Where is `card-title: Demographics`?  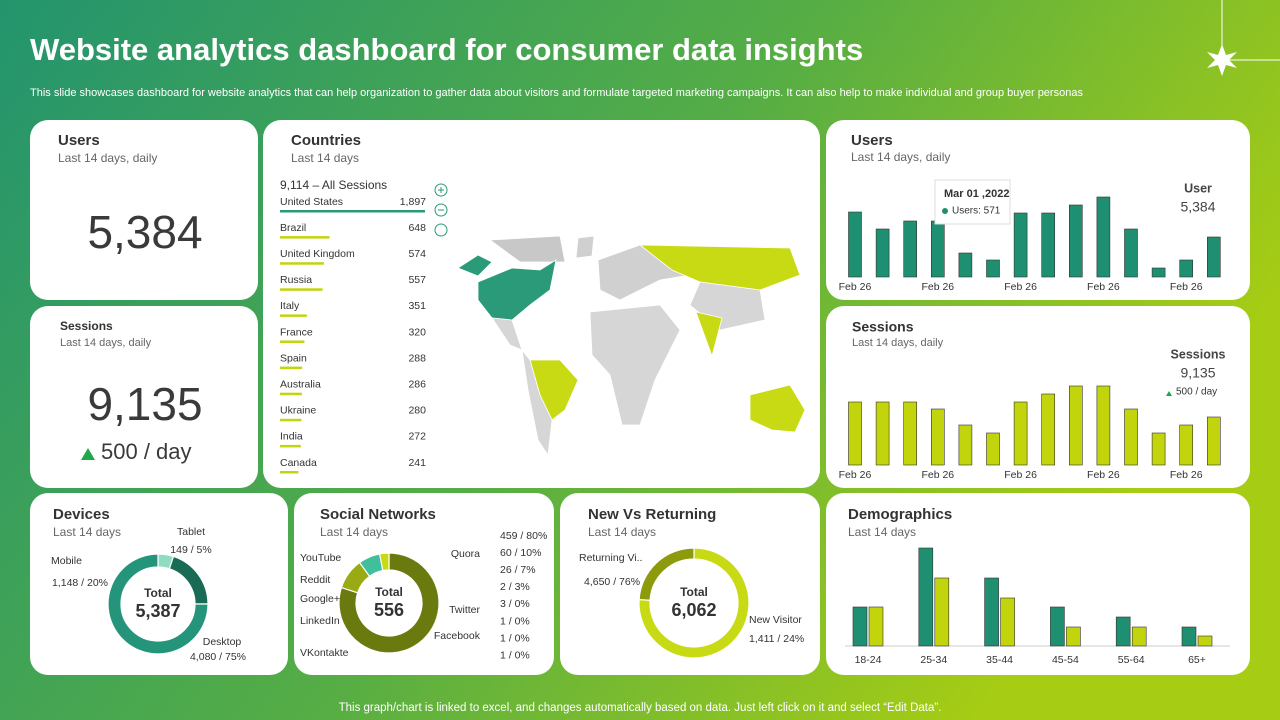
card-title: Demographics is located at coordinates (900, 514).